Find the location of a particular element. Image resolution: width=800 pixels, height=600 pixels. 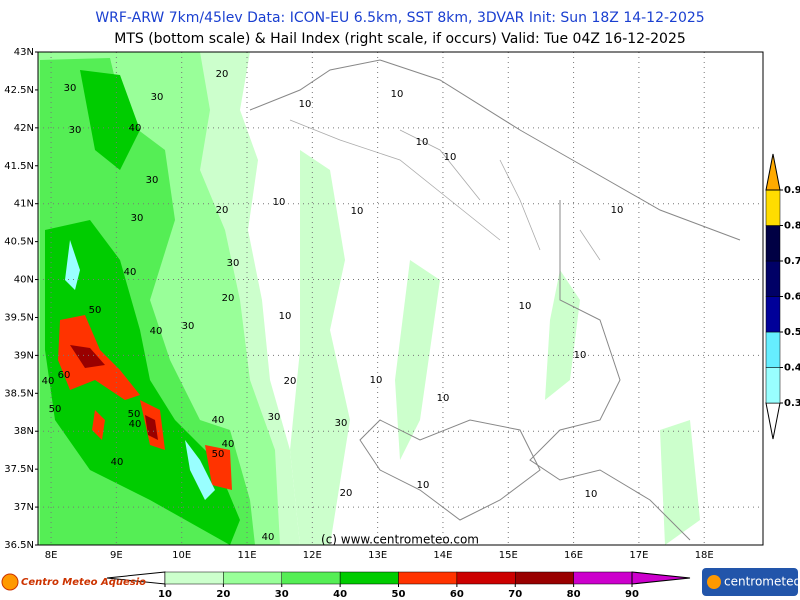

y-tick-label: 40.5N is located at coordinates (19, 242).